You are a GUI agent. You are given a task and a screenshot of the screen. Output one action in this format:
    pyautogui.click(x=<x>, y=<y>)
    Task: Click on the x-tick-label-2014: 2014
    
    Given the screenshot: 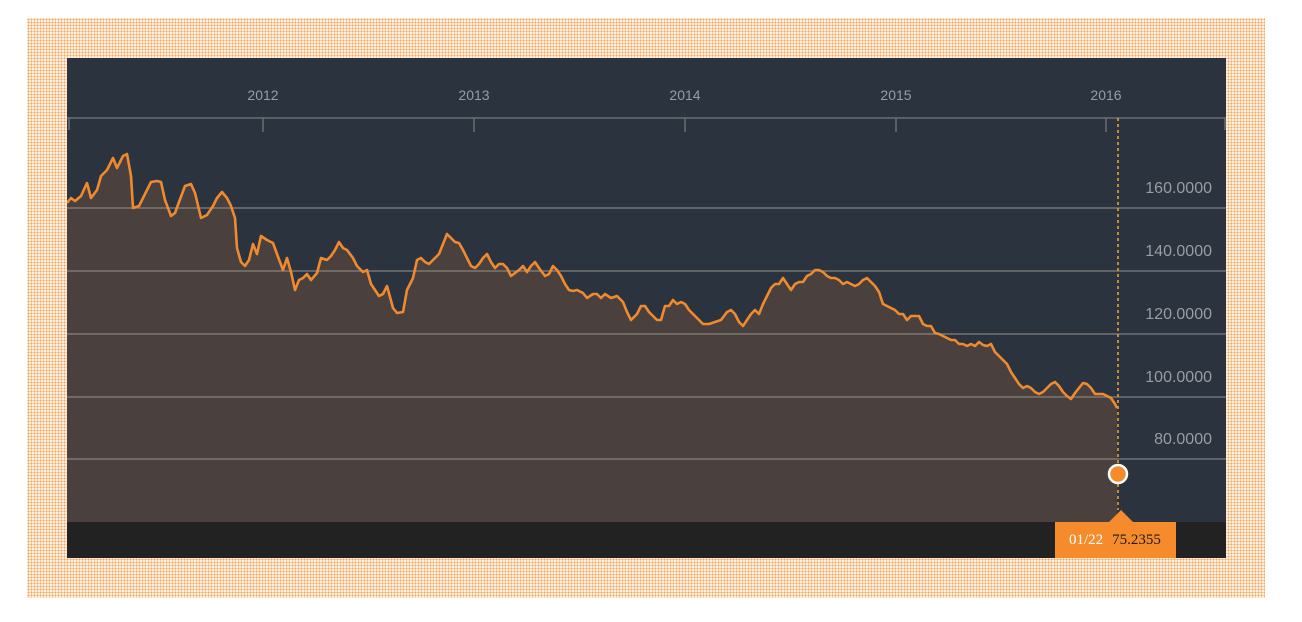 What is the action you would take?
    pyautogui.click(x=685, y=95)
    